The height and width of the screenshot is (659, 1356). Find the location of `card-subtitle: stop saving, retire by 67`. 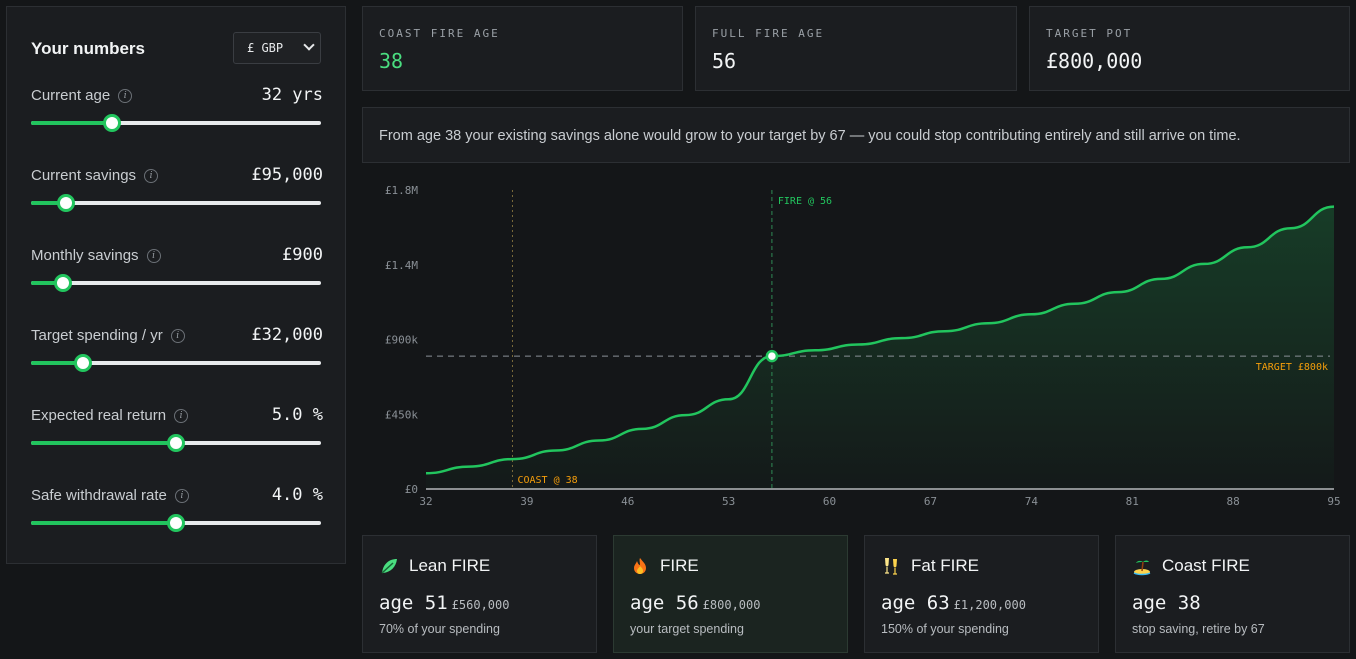

card-subtitle: stop saving, retire by 67 is located at coordinates (1198, 629).